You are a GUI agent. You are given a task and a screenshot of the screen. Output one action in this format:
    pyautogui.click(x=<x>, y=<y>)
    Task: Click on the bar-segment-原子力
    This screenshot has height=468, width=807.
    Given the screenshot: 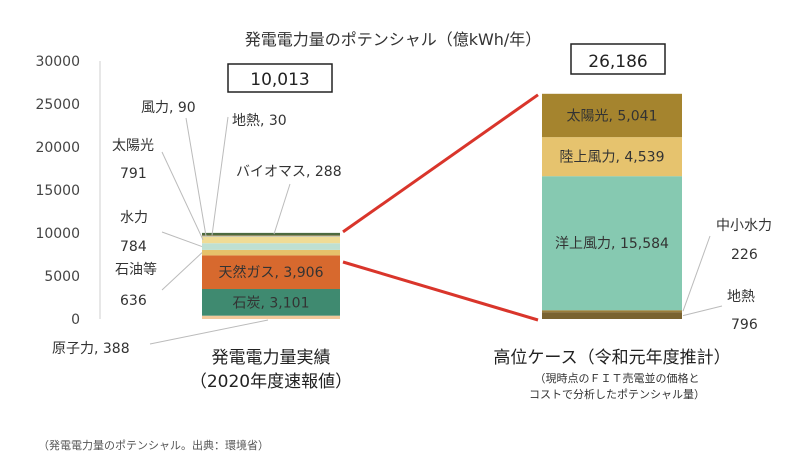 What is the action you would take?
    pyautogui.click(x=271, y=317)
    